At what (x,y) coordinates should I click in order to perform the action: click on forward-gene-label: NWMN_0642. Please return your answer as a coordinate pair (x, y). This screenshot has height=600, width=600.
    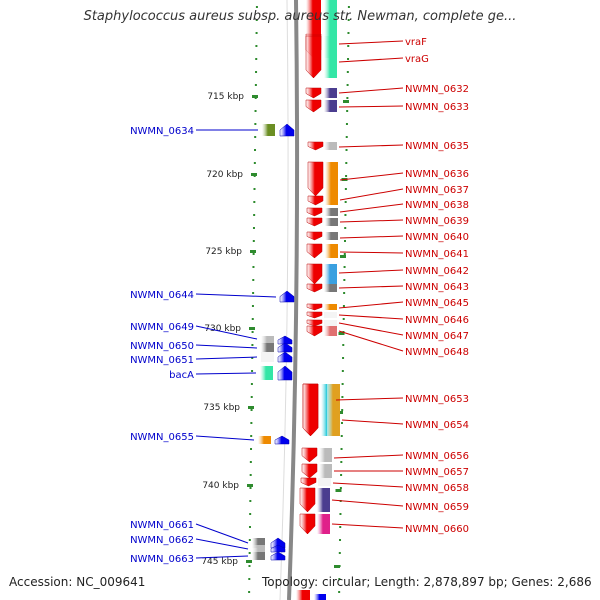
    Looking at the image, I should click on (437, 271).